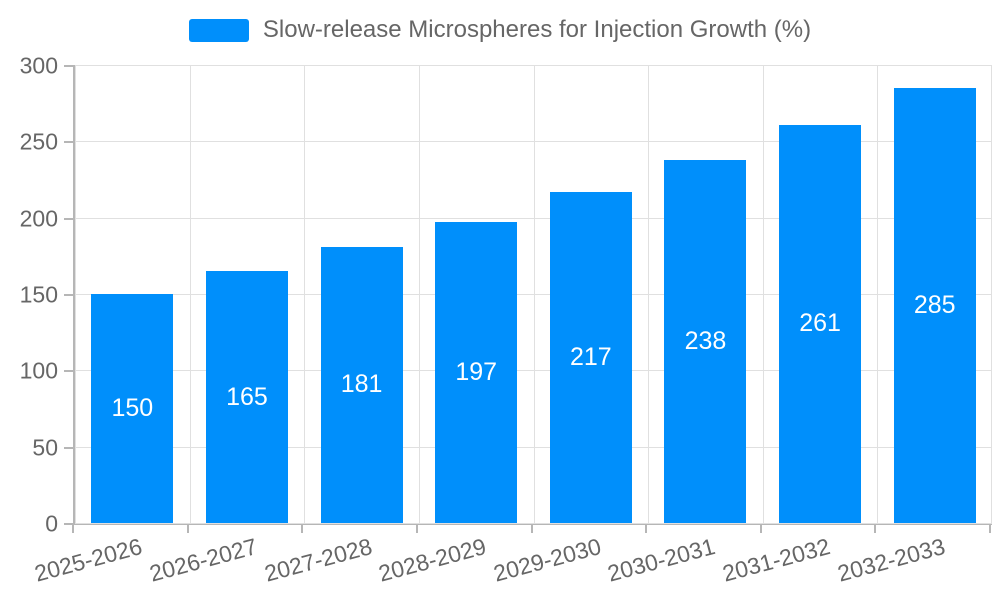 Image resolution: width=1000 pixels, height=600 pixels. Describe the element at coordinates (203, 560) in the screenshot. I see `x-tick-label: 2026-2027` at that location.